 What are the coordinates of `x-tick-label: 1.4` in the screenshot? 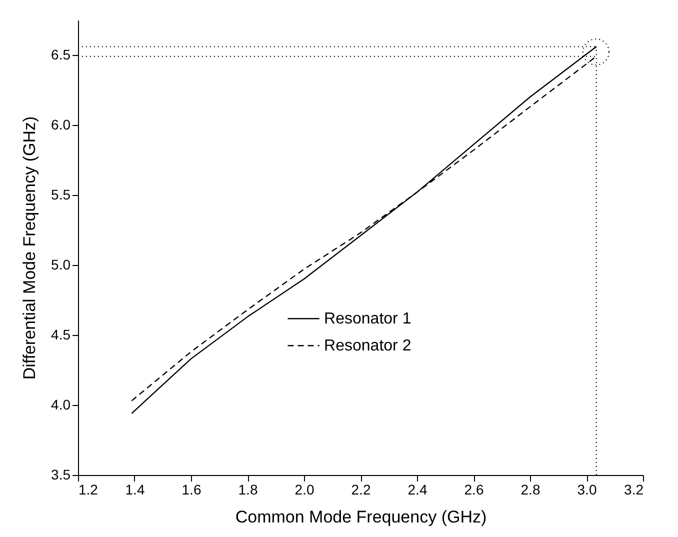 It's located at (135, 490).